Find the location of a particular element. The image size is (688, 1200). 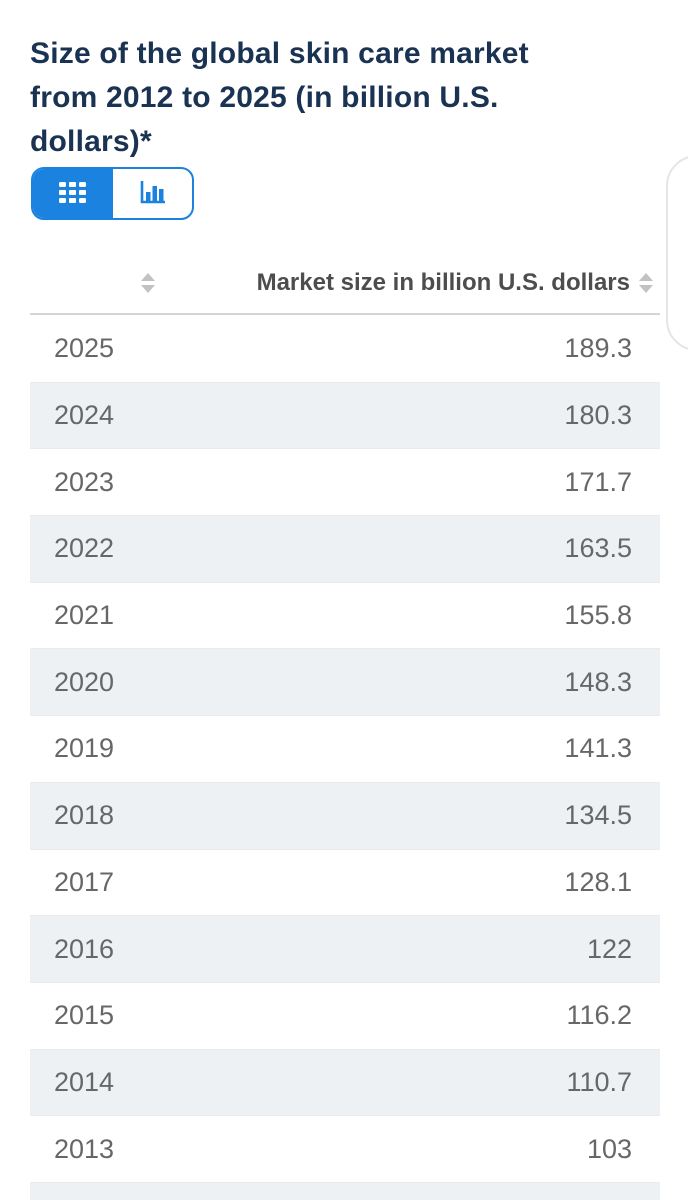

value-cell: 180.3 is located at coordinates (598, 415).